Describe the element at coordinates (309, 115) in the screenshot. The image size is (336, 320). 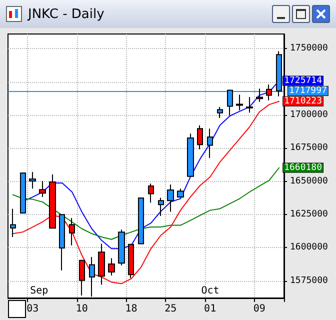
I see `y-tick-label: 1700000` at that location.